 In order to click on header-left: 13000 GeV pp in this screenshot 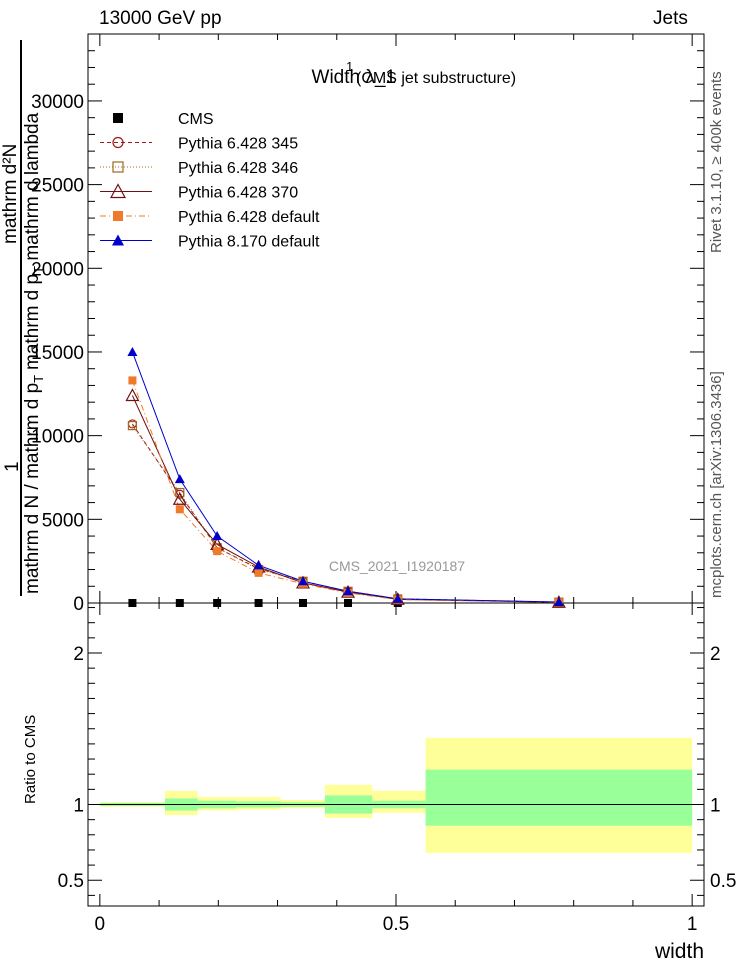, I will do `click(160, 18)`.